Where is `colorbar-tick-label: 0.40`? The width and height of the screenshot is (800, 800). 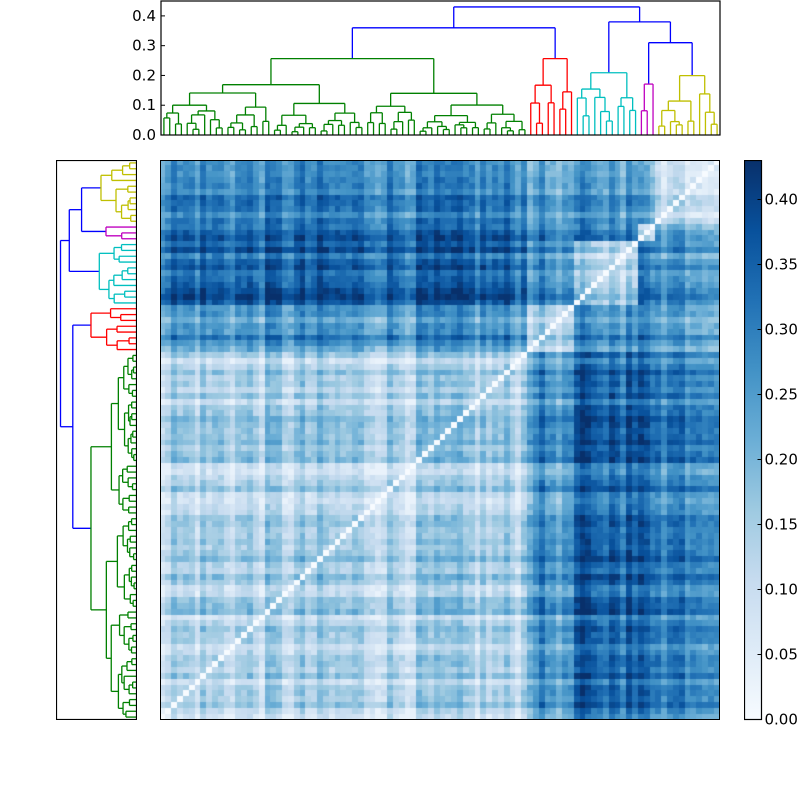
colorbar-tick-label: 0.40 is located at coordinates (781, 200).